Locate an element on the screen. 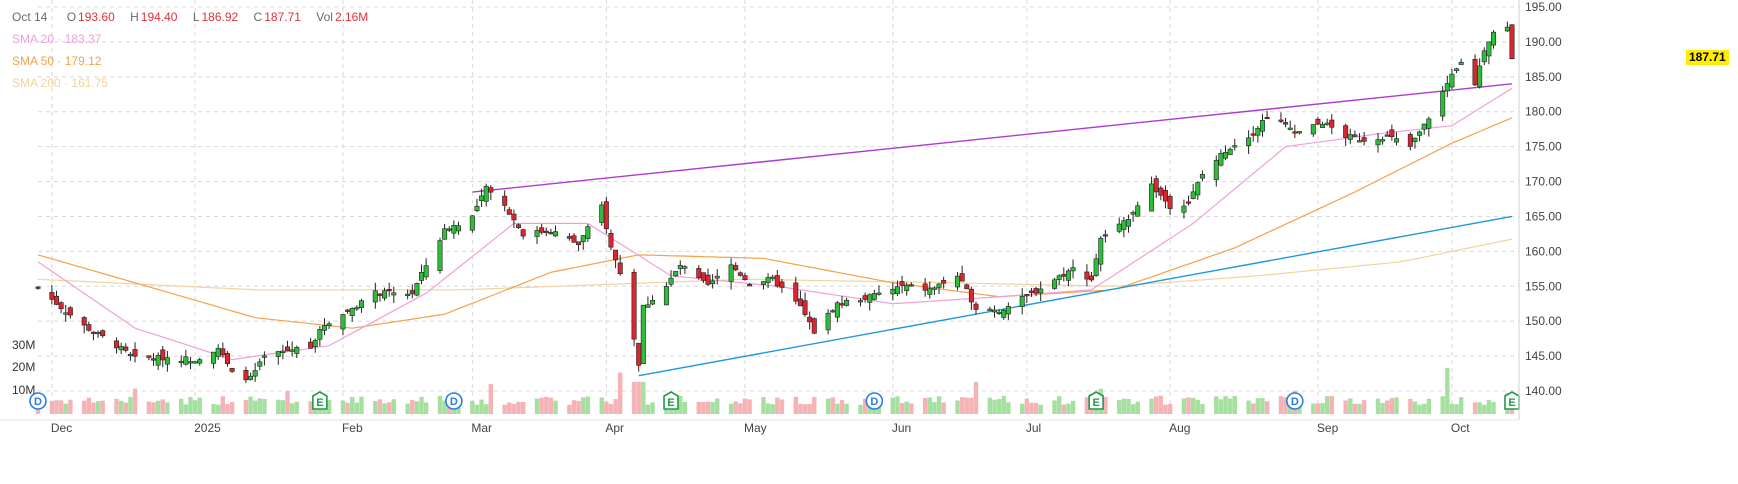  last-price-tag: 187.71 is located at coordinates (1707, 57).